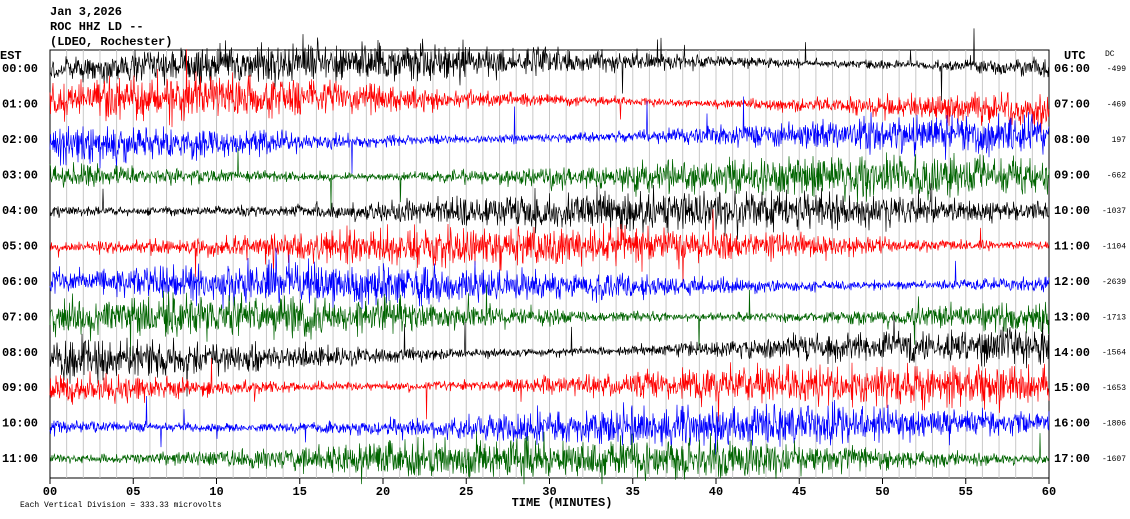 This screenshot has width=1130, height=519. What do you see at coordinates (1072, 211) in the screenshot?
I see `utc-label: 10:00` at bounding box center [1072, 211].